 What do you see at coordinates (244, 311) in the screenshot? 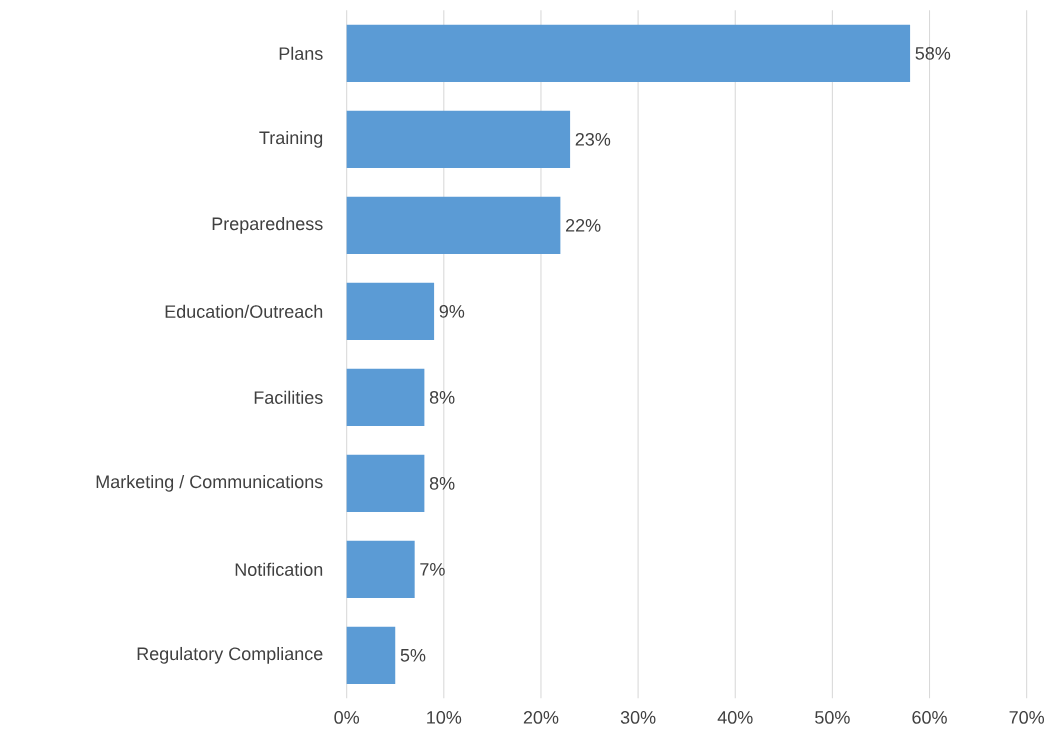
I see `y-tick-label: Education/Outreach` at bounding box center [244, 311].